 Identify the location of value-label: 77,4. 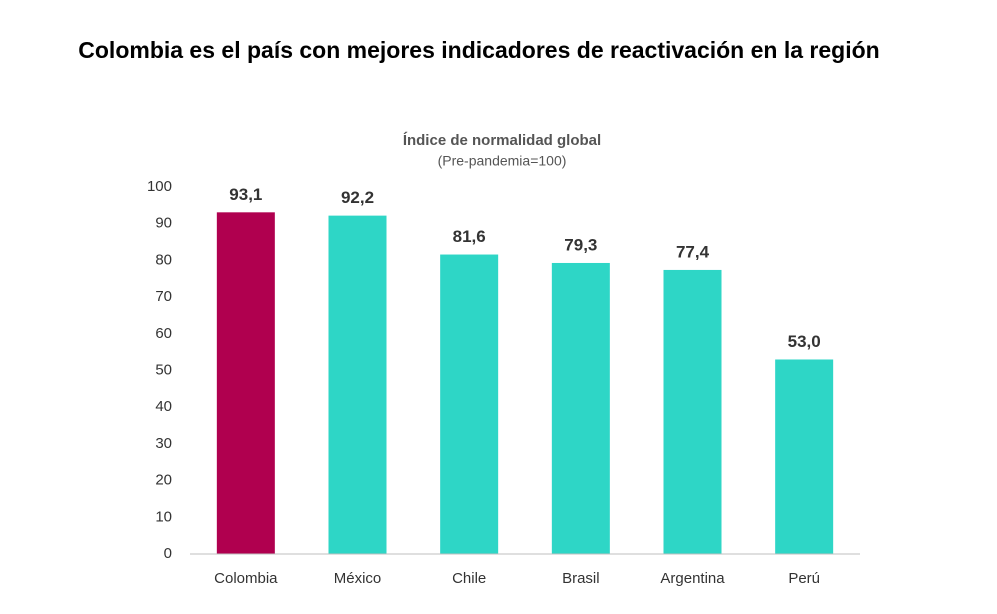
(693, 251).